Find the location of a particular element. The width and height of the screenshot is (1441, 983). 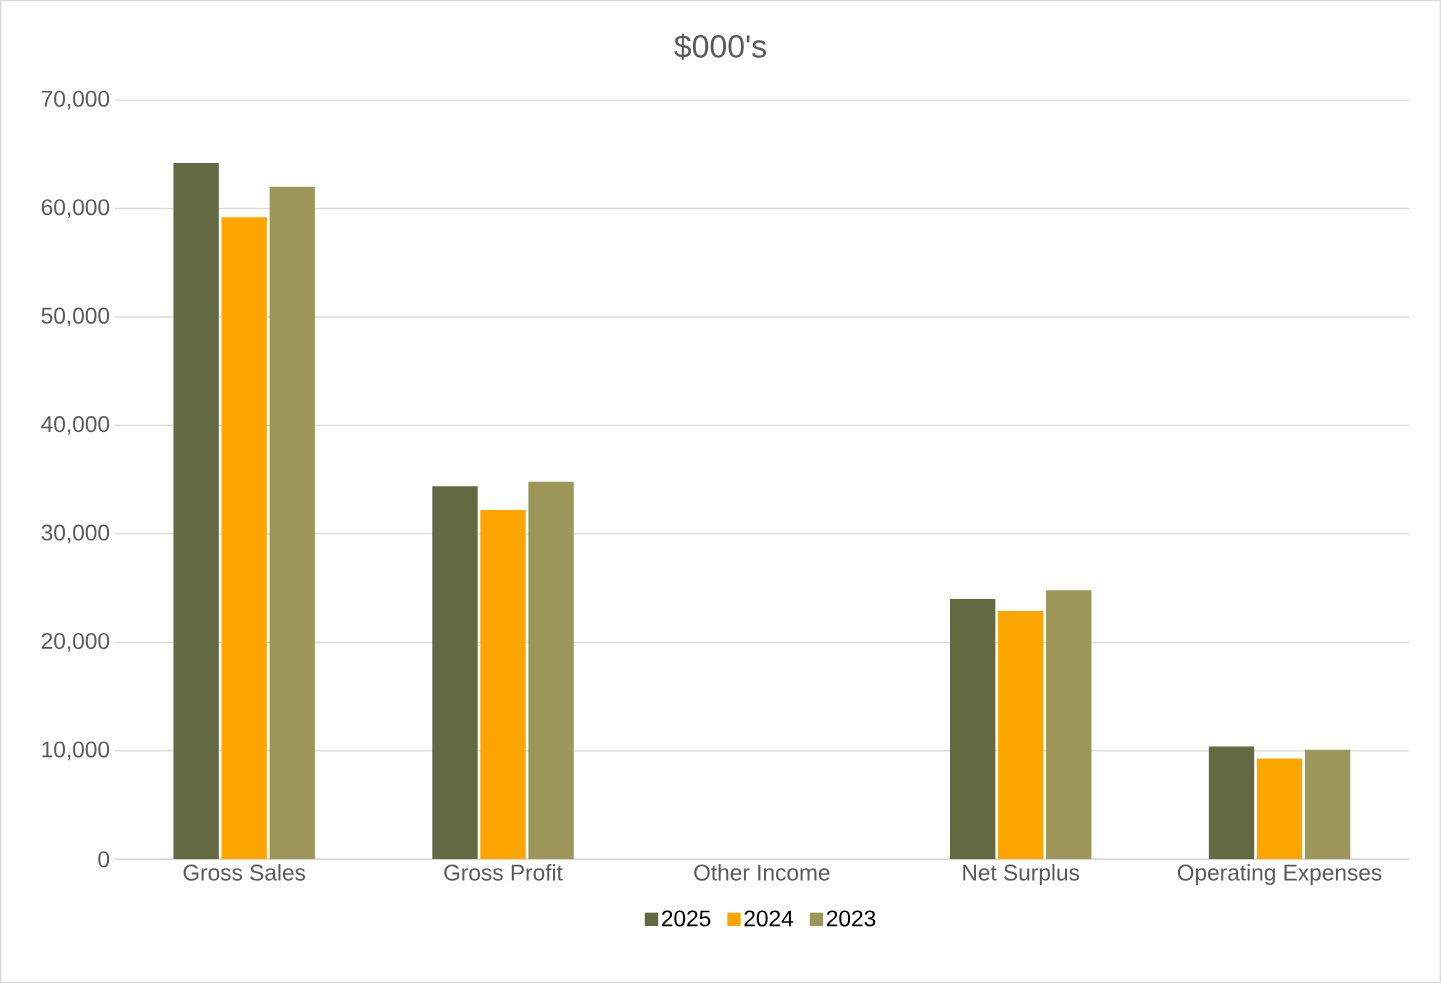

y-tick-label: 10,000 is located at coordinates (76, 751).